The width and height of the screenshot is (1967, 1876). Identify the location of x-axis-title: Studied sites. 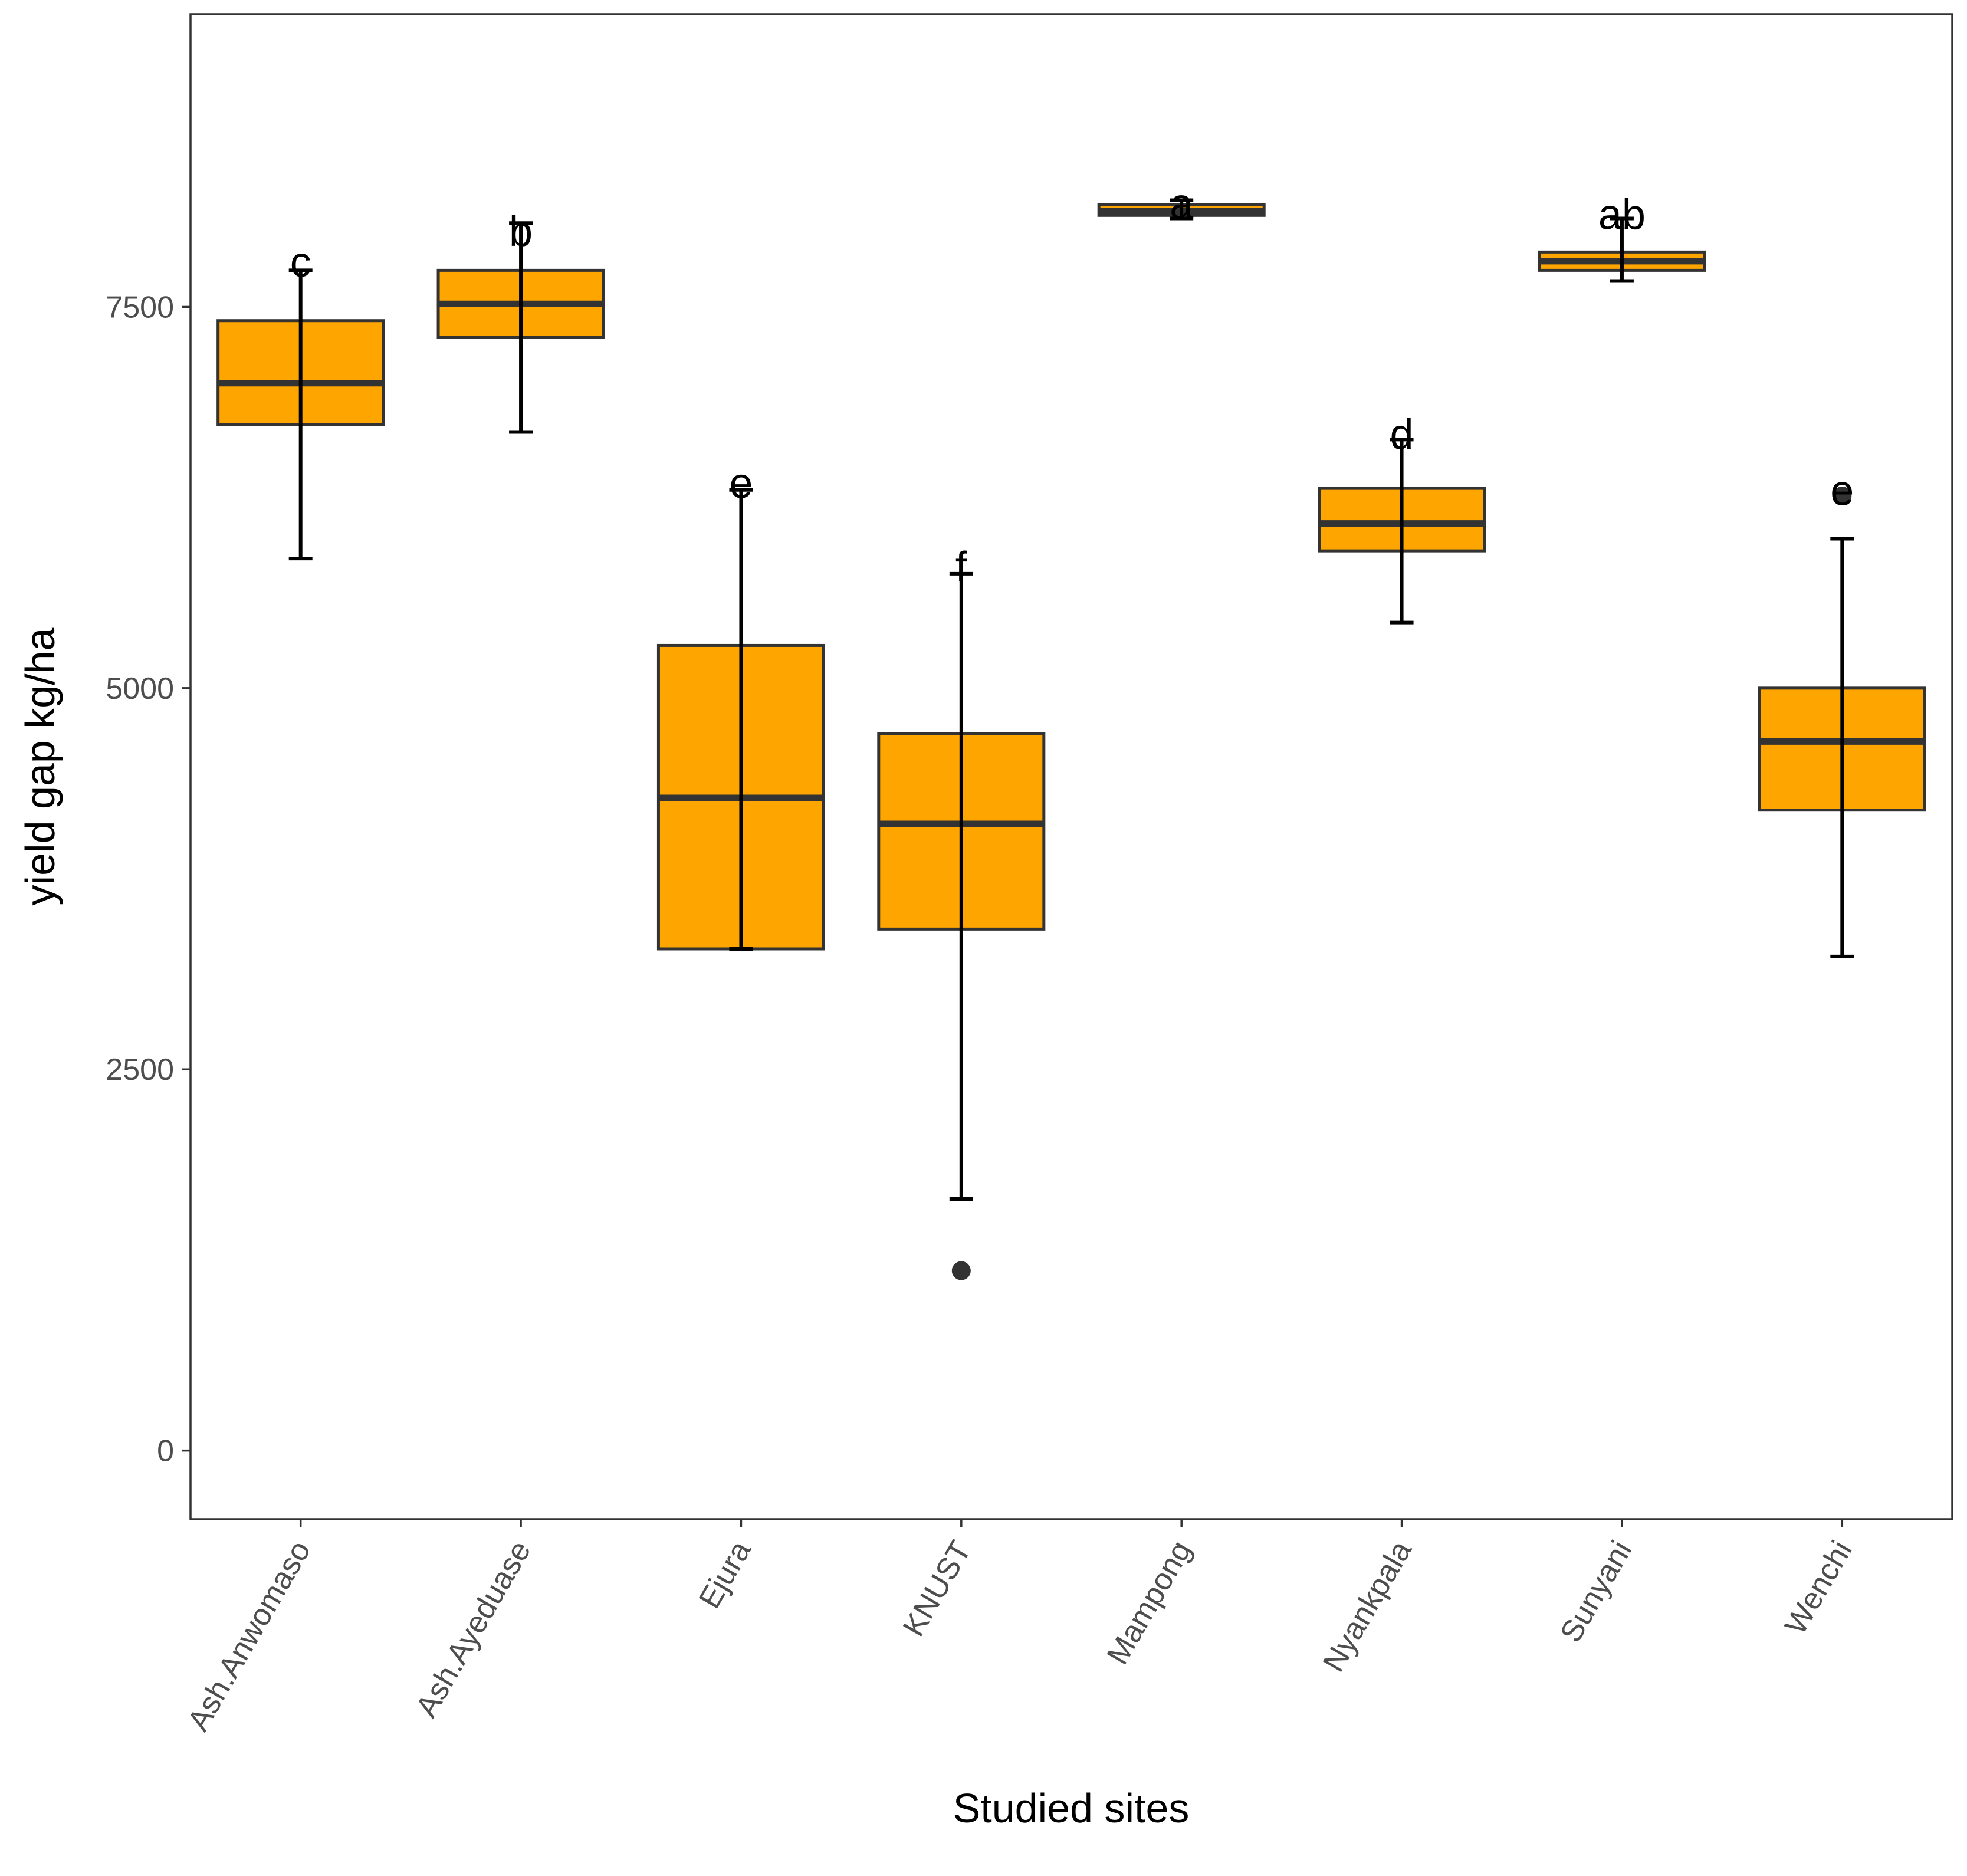
(1071, 1808).